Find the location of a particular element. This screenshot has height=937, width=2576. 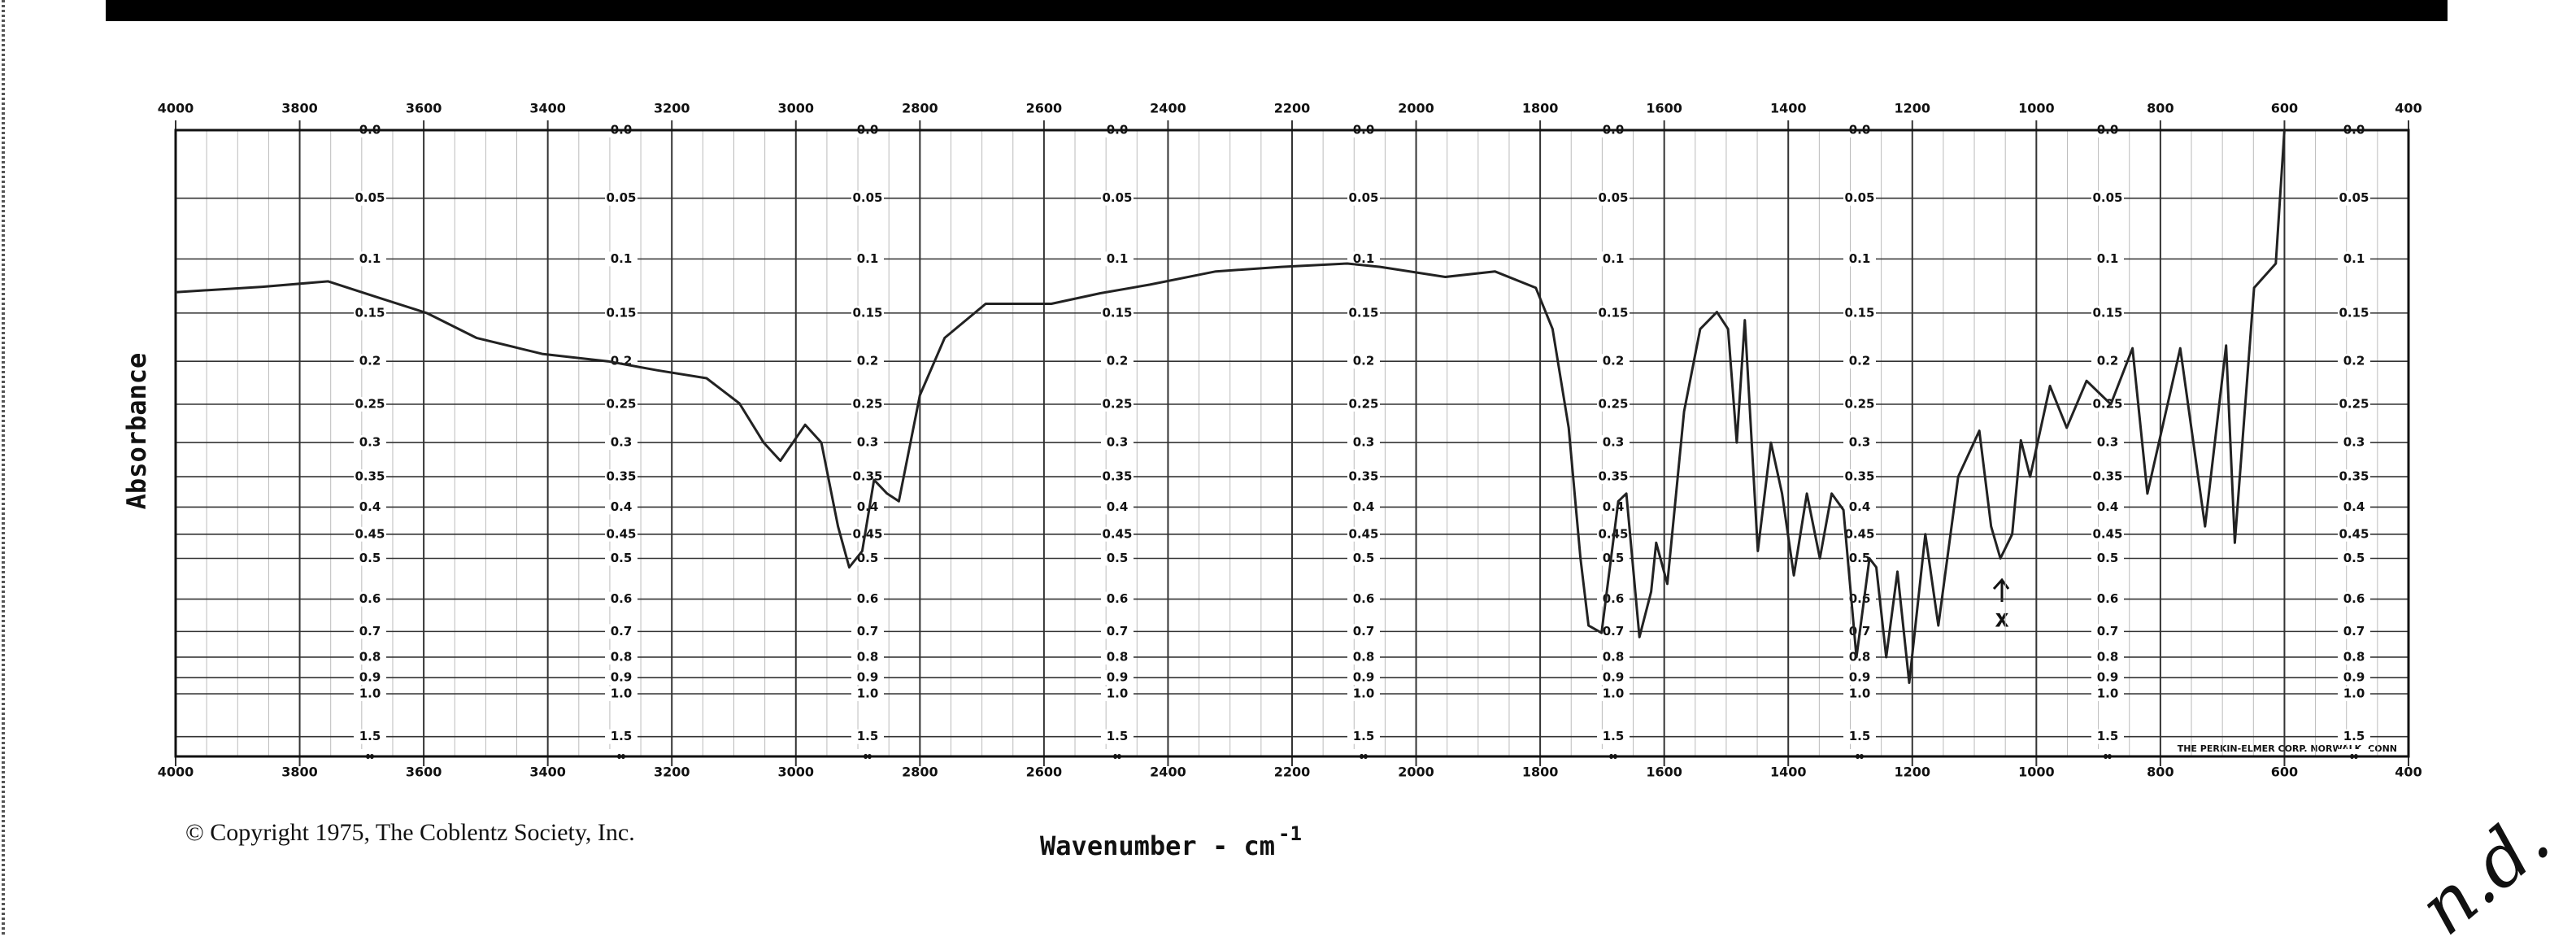

x-tick-label: 3200 is located at coordinates (672, 773).